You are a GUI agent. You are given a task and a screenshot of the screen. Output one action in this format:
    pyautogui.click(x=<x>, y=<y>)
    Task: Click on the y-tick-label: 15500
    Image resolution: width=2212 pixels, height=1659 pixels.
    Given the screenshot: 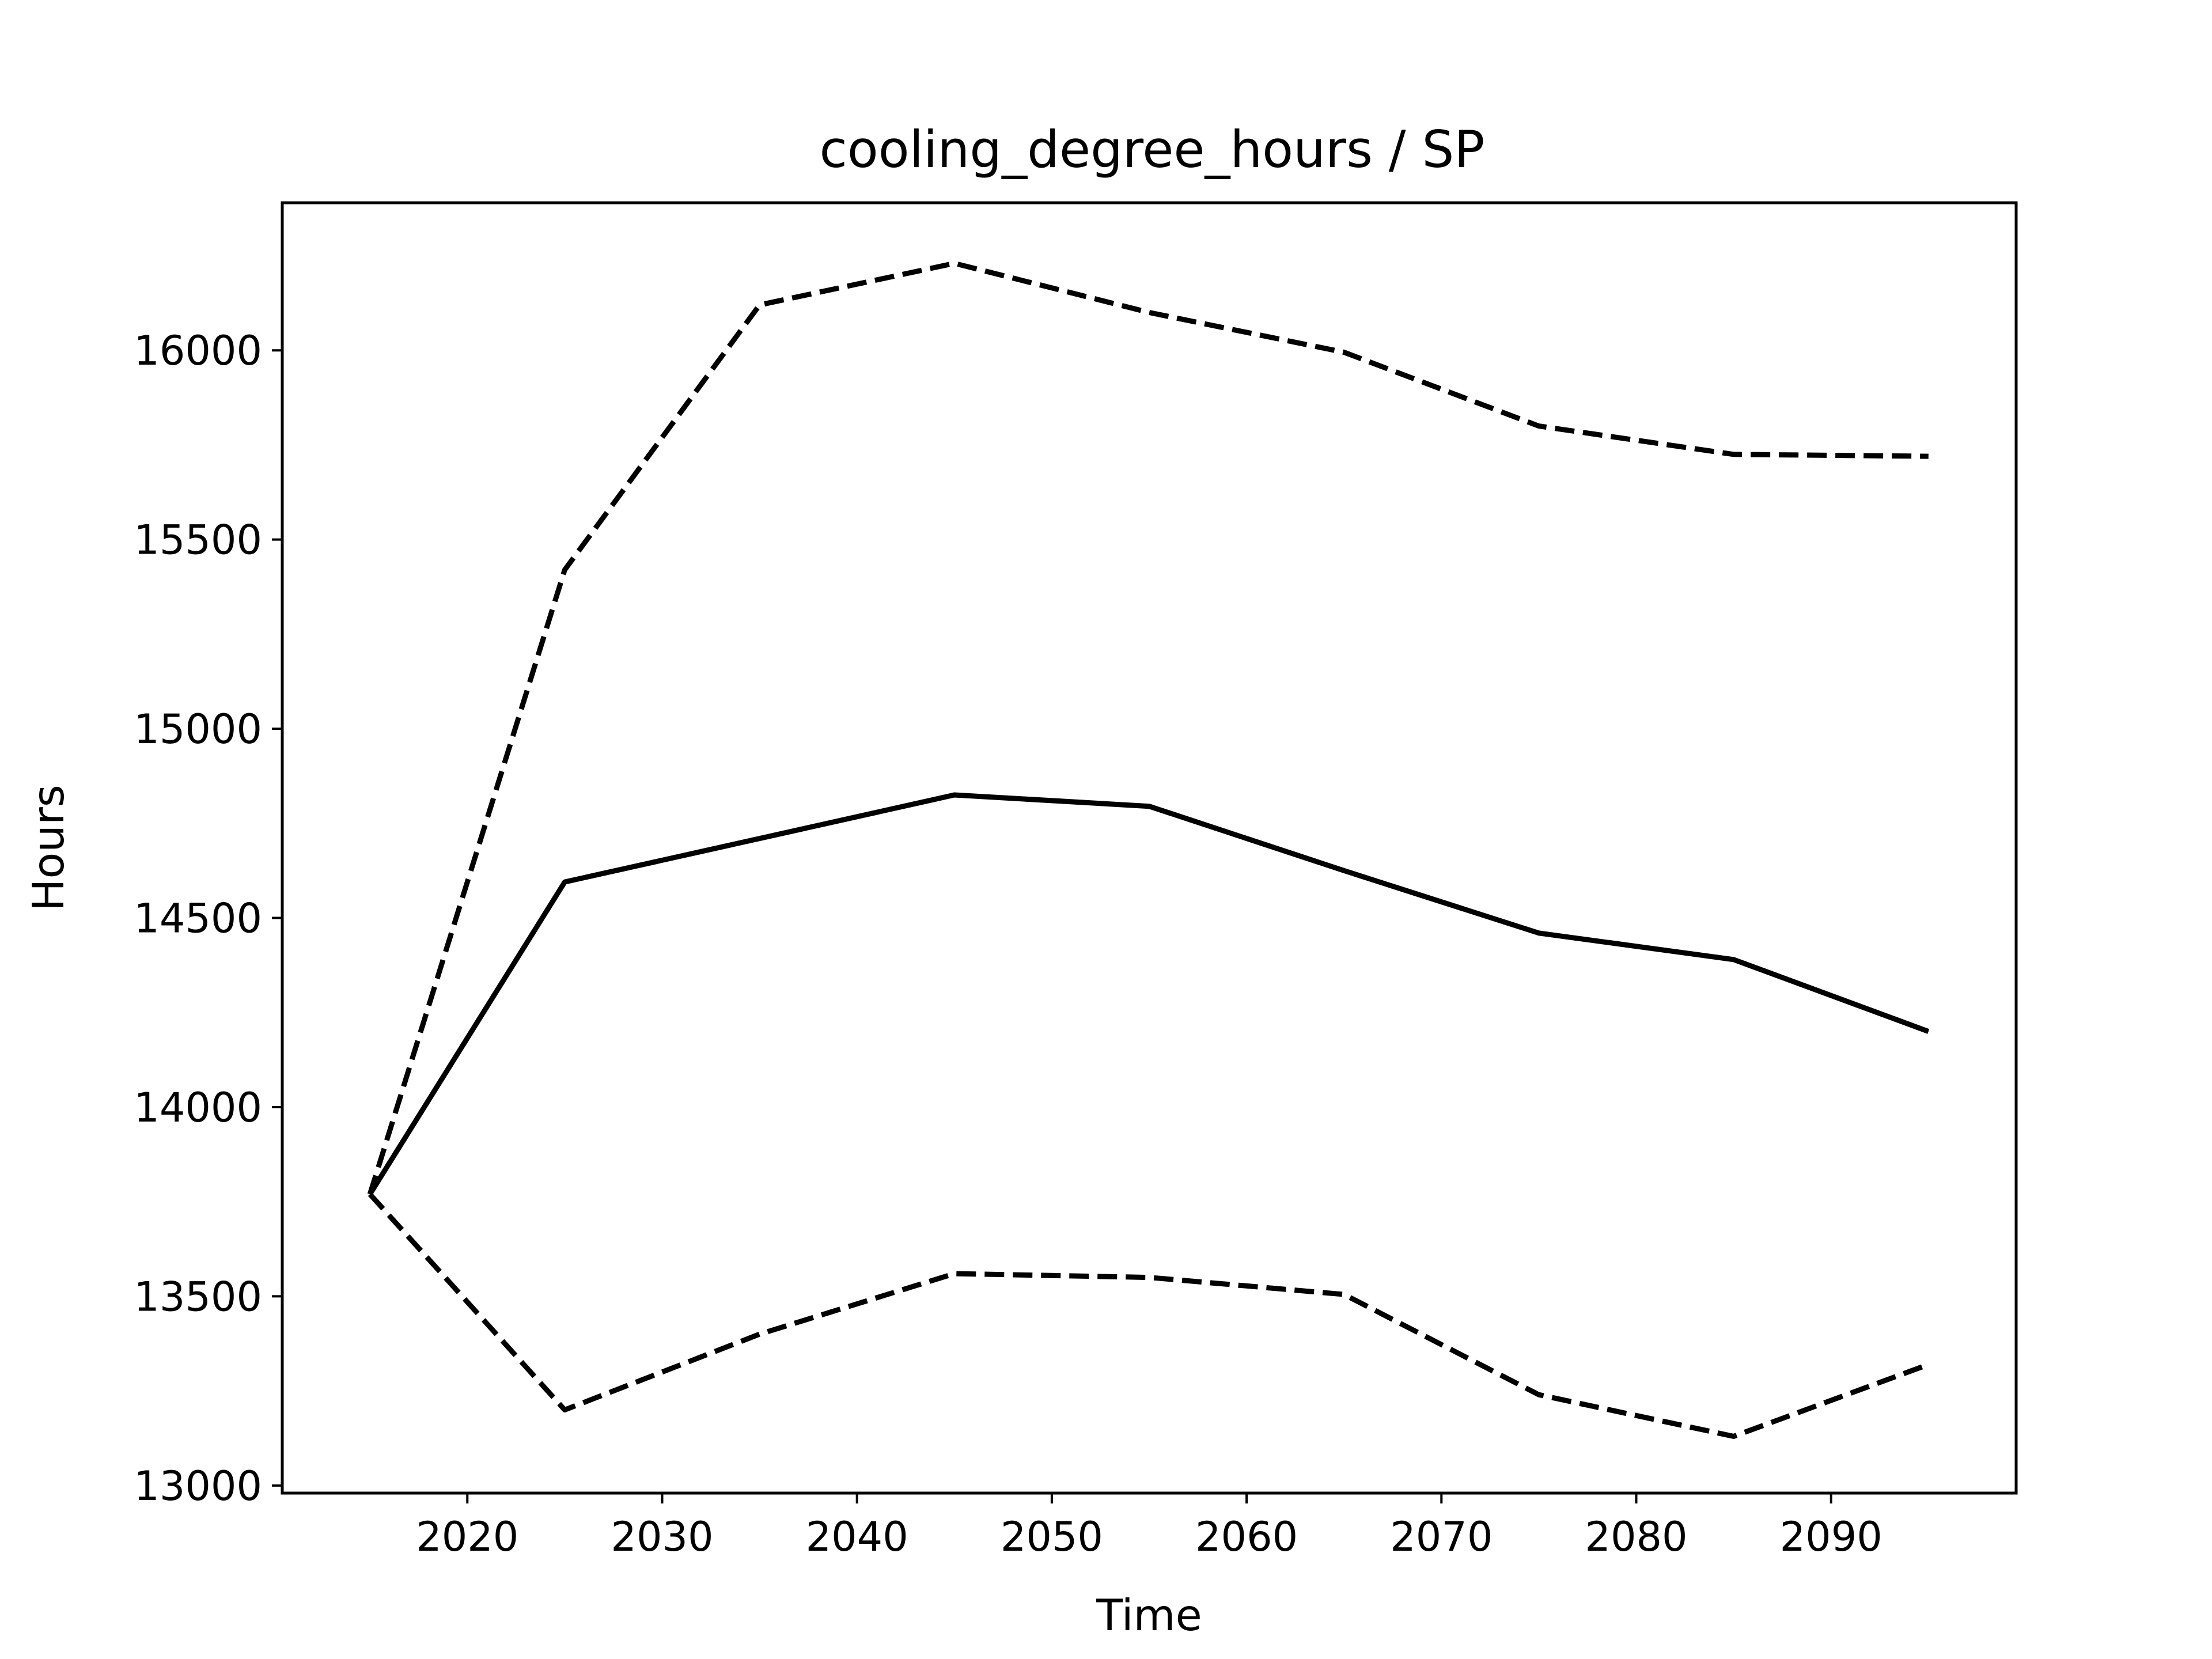 What is the action you would take?
    pyautogui.click(x=198, y=540)
    